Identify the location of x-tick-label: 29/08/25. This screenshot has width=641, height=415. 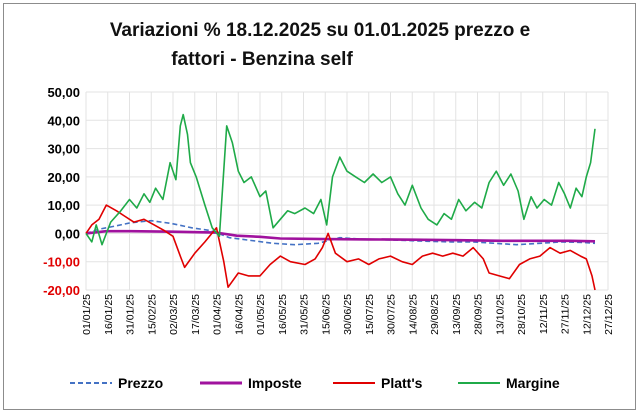
(435, 314).